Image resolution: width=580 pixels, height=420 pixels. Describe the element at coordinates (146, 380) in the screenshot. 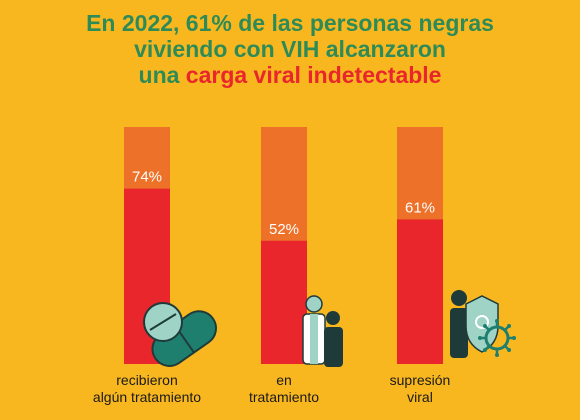

I see `category-label-0-0: recibieron` at that location.